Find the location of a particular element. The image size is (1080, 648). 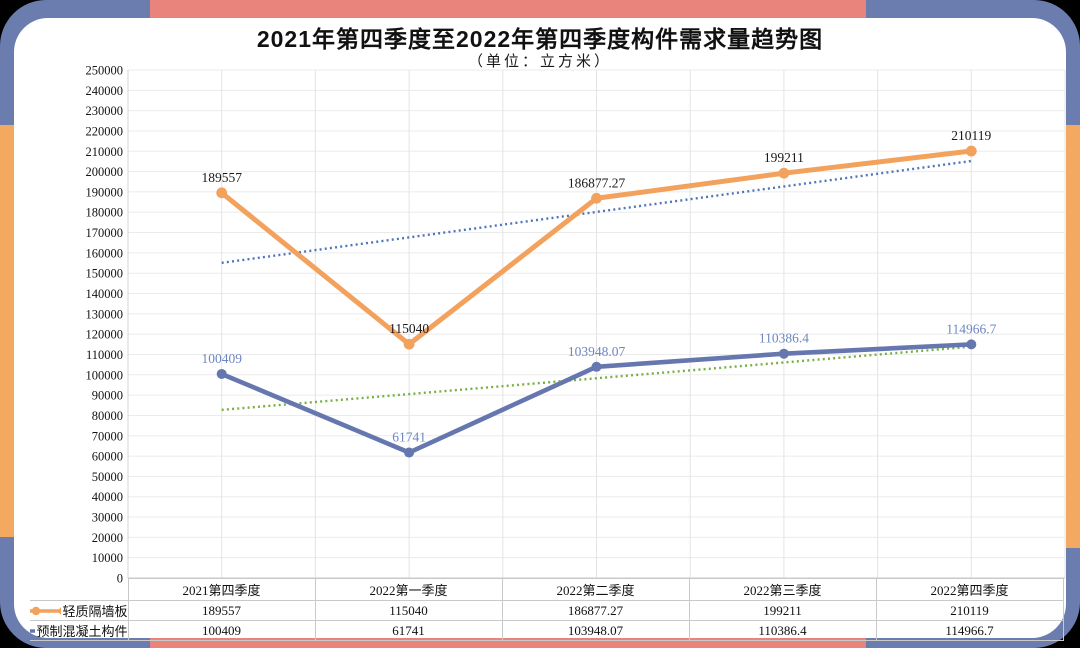

frame-top-coral-strip is located at coordinates (508, 9).